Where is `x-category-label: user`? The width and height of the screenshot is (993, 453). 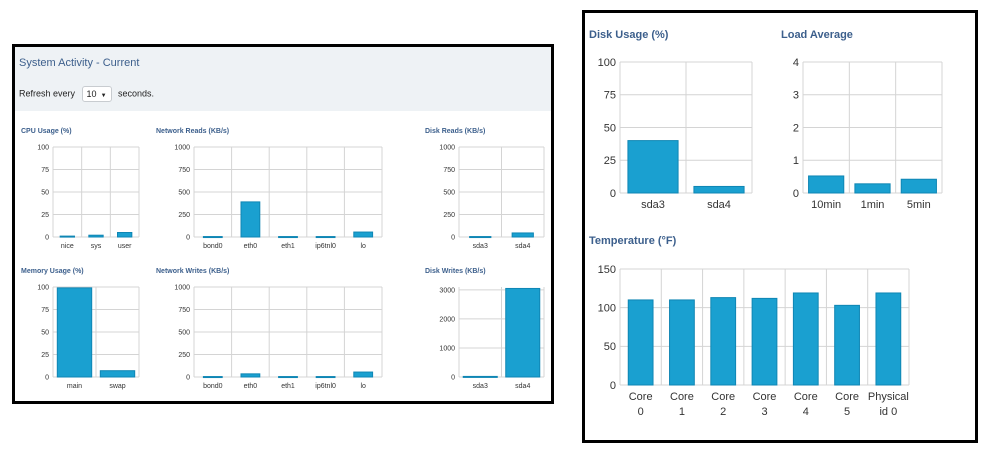 x-category-label: user is located at coordinates (125, 246).